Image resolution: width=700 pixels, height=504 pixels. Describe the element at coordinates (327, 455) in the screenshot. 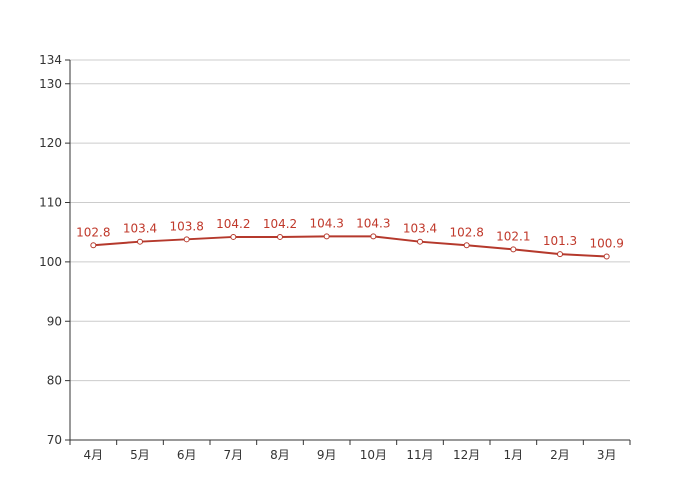

I see `x-tick-label: 9月` at that location.